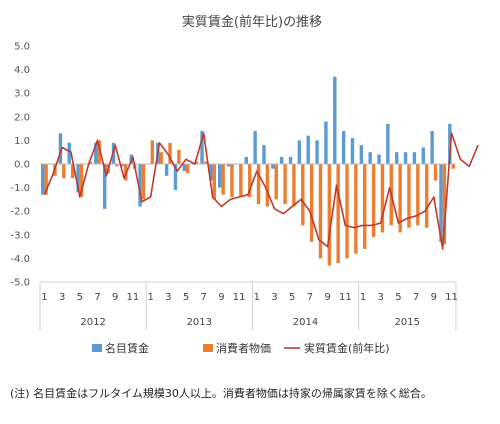  What do you see at coordinates (248, 305) in the screenshot?
I see `axis-separators` at bounding box center [248, 305].